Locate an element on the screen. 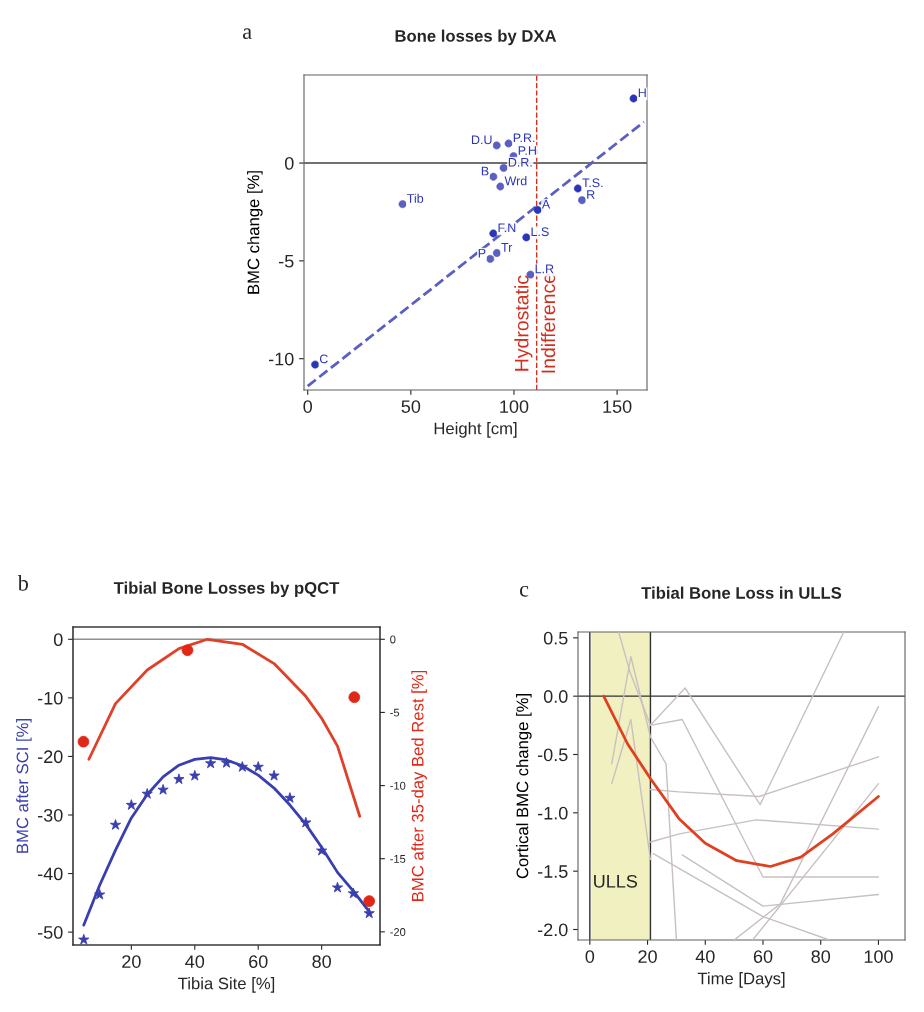 The height and width of the screenshot is (1012, 924). annotation: P is located at coordinates (482, 253).